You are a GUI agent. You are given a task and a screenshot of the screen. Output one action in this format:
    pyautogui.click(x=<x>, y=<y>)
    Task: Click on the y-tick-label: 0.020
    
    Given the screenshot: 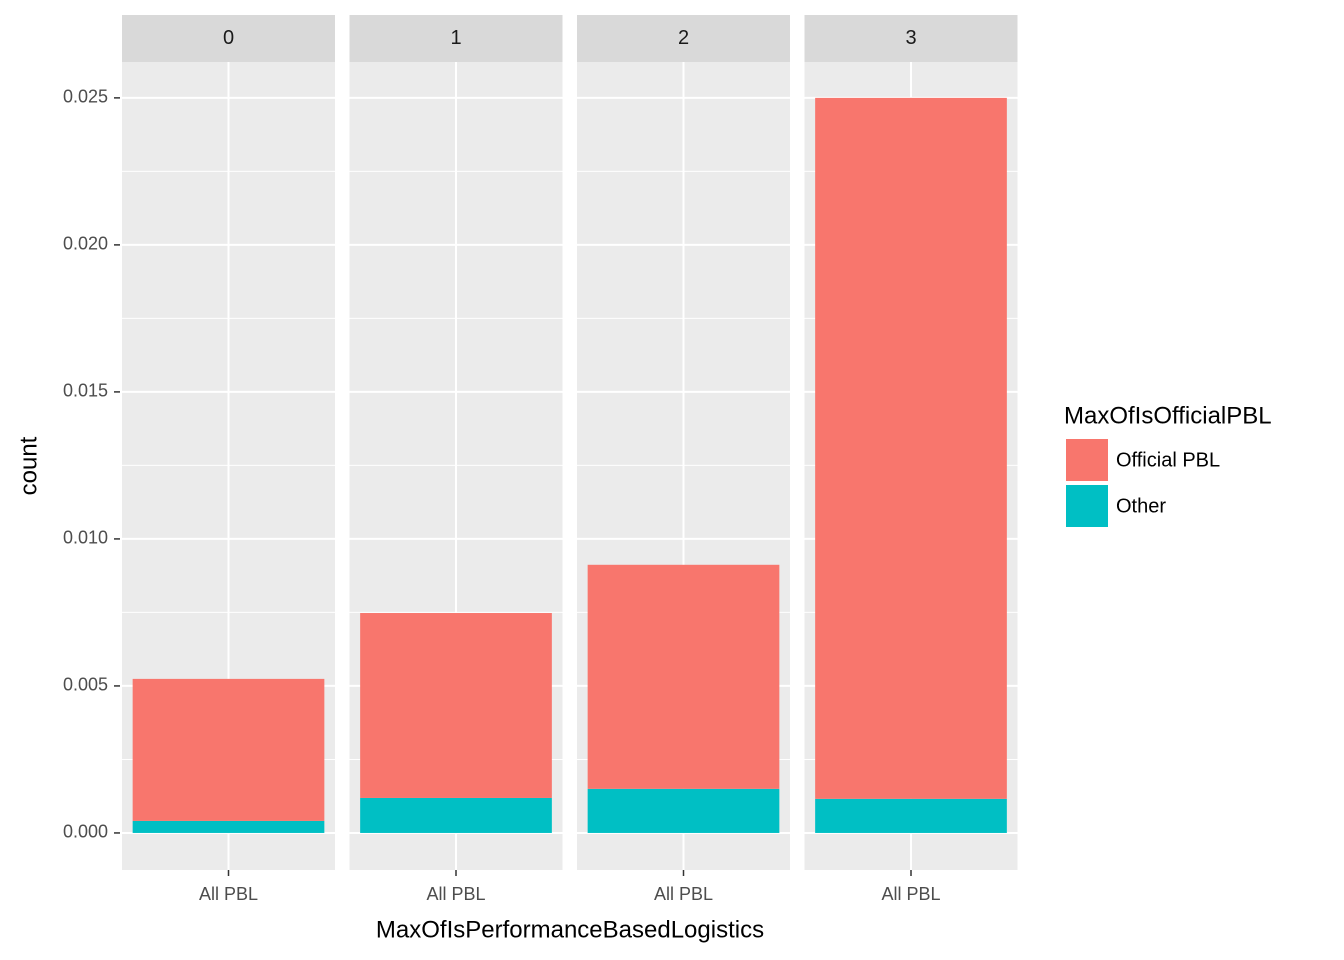 What is the action you would take?
    pyautogui.click(x=85, y=244)
    